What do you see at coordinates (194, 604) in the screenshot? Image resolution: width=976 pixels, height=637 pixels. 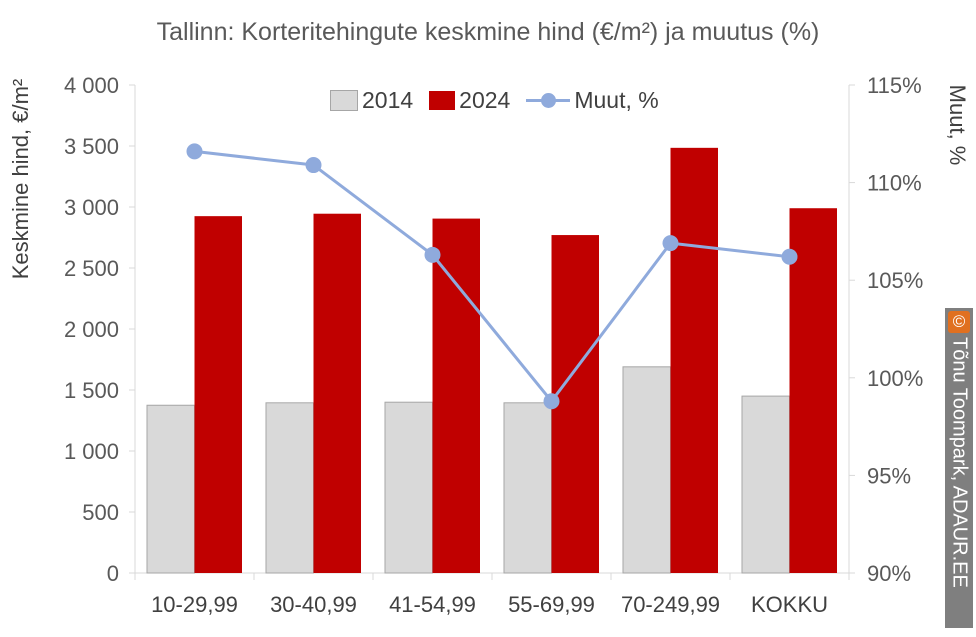 I see `x-tick-label: 10-29,99` at bounding box center [194, 604].